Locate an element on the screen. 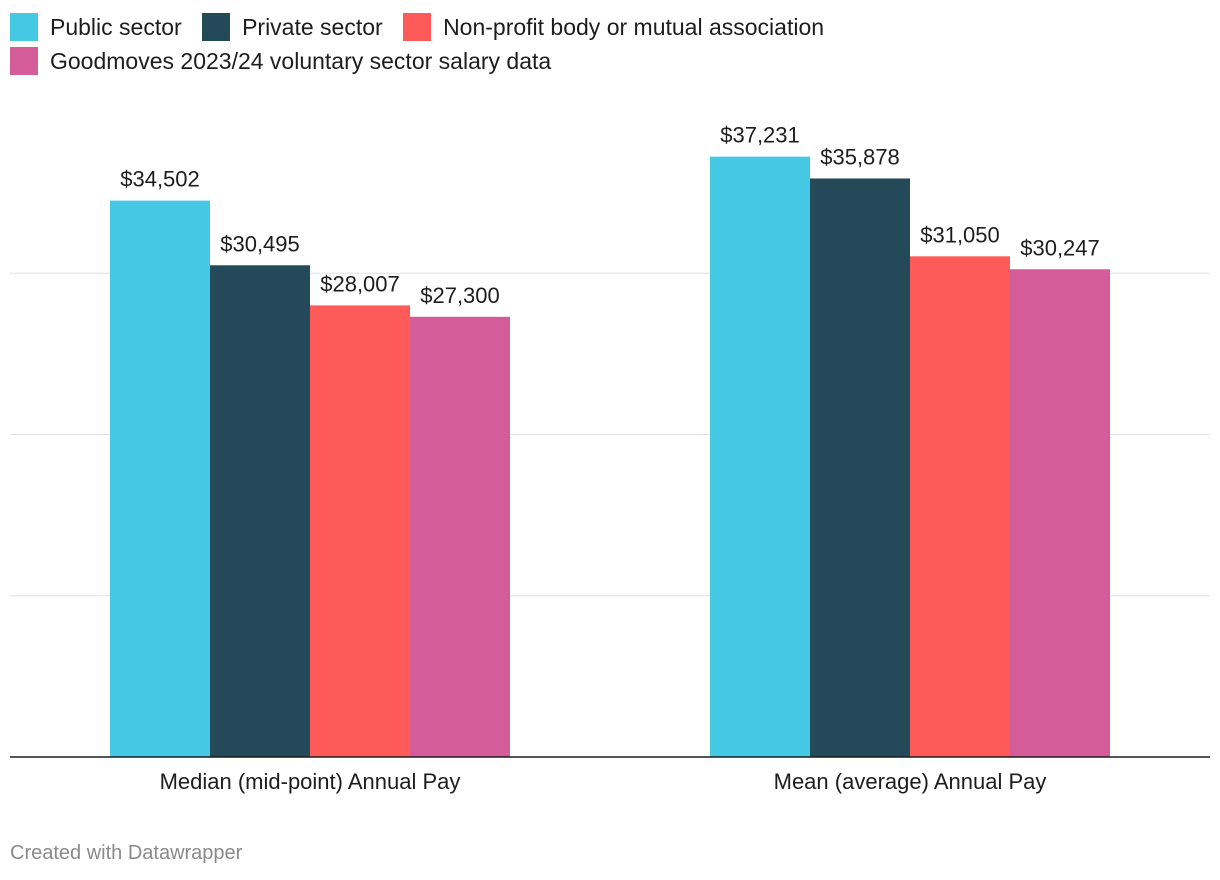  data-label-1-0: $37,231 is located at coordinates (760, 135).